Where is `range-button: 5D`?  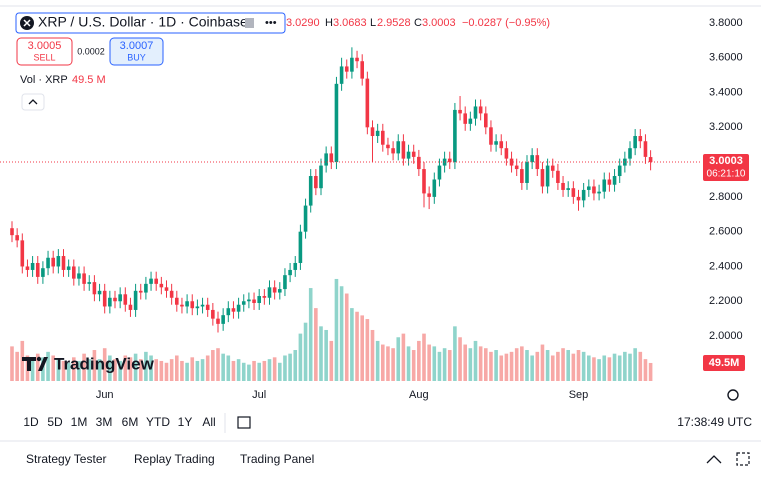 range-button: 5D is located at coordinates (55, 422).